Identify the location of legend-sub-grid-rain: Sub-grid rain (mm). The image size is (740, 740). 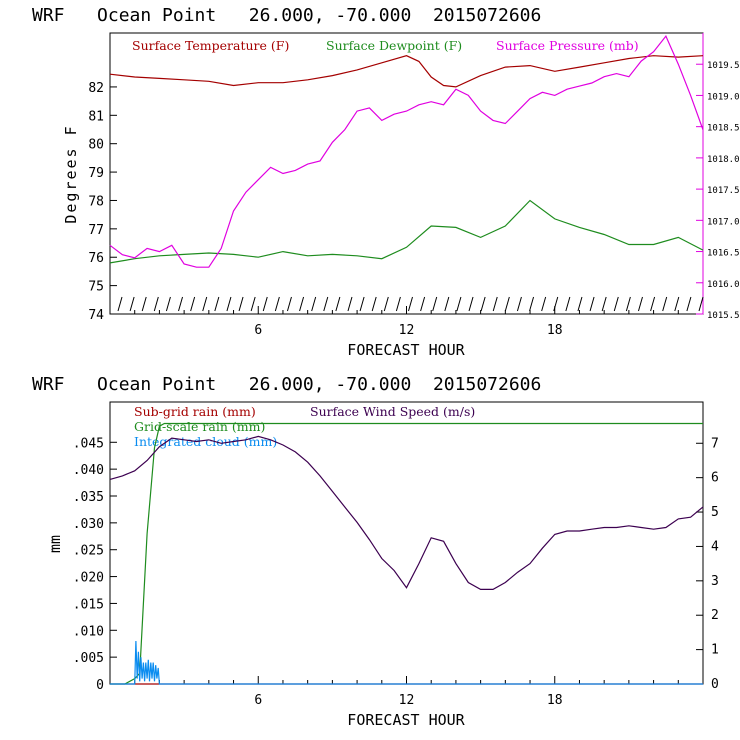
(195, 411).